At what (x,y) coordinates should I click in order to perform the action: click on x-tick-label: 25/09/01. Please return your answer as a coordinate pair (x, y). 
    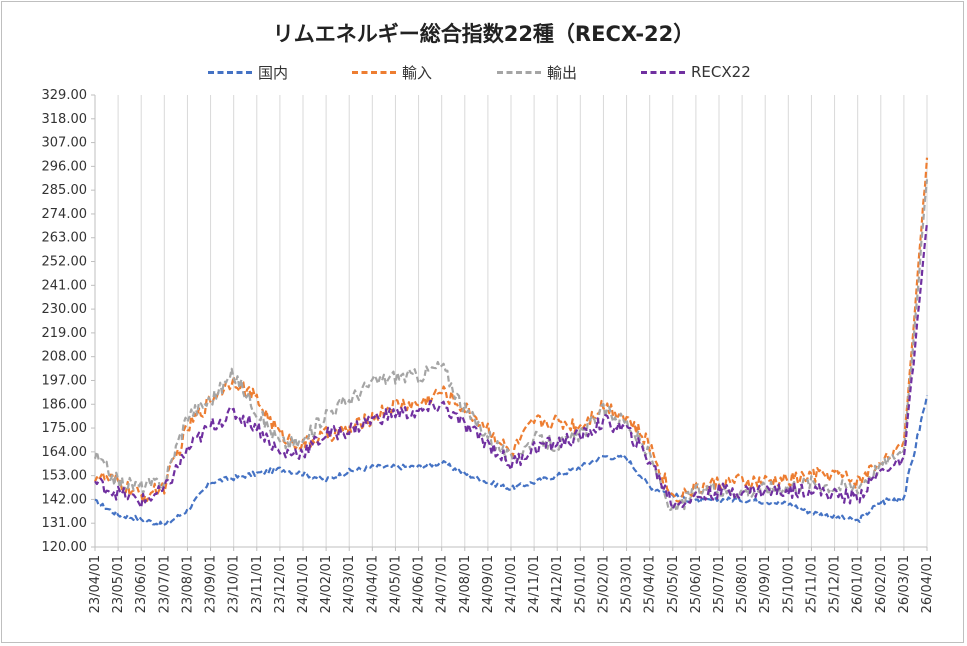
    Looking at the image, I should click on (765, 584).